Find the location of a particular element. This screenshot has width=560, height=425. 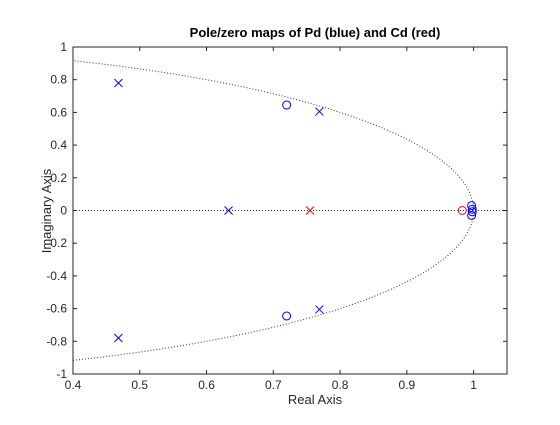

x-tick-labels: 0.4 0.5 0.6 0.7 0.8 0.9 1 is located at coordinates (271, 385).